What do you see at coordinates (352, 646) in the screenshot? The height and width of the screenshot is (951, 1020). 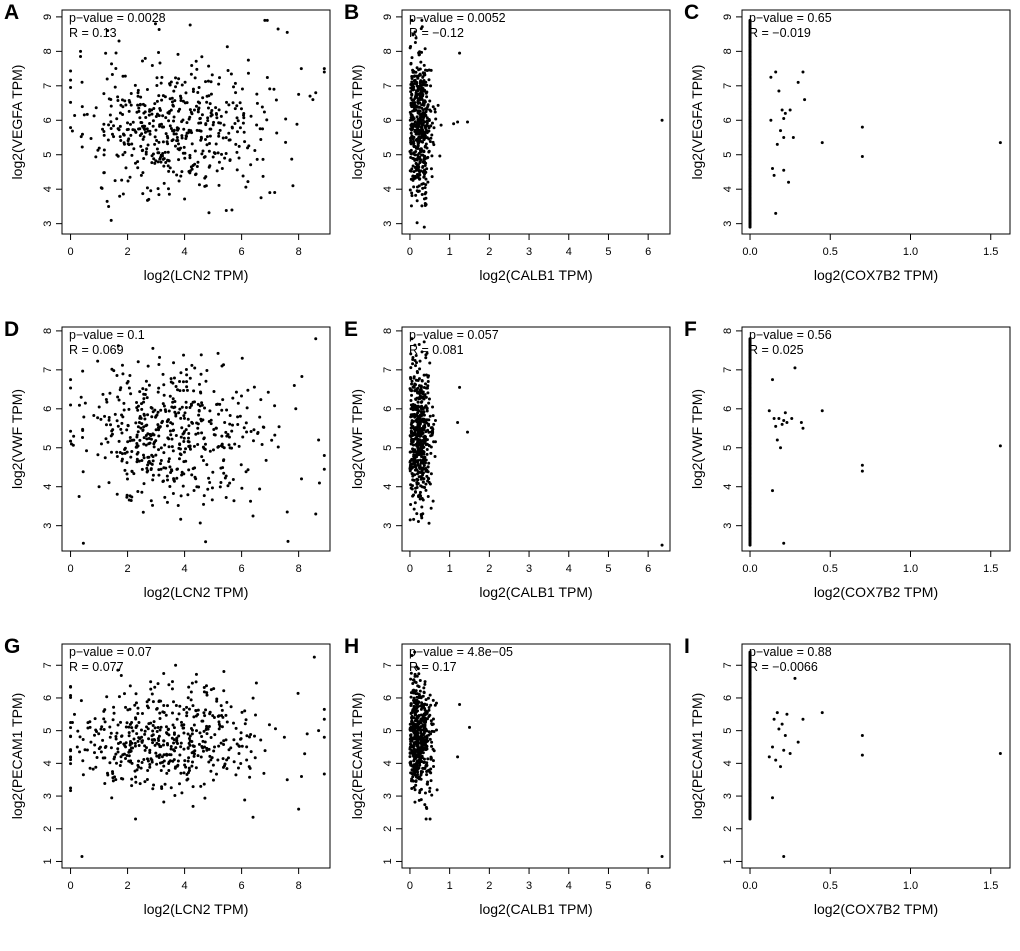 I see `panel-label: H` at bounding box center [352, 646].